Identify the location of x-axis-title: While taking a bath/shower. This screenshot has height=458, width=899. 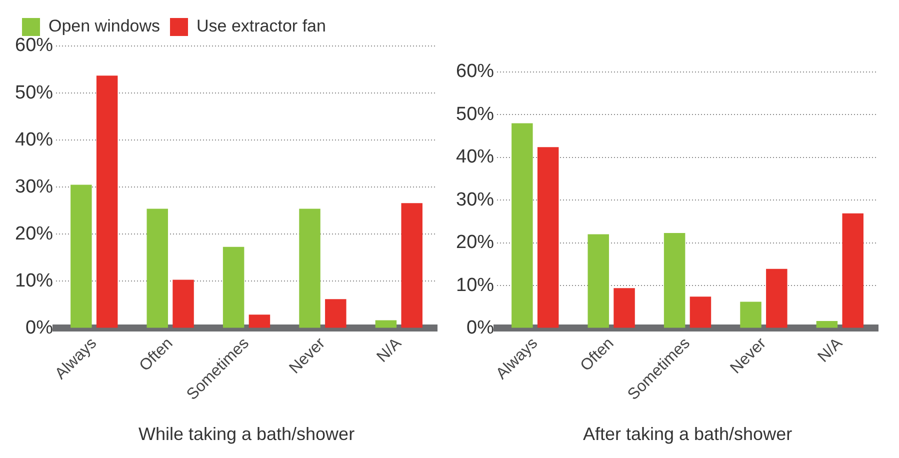
(246, 434).